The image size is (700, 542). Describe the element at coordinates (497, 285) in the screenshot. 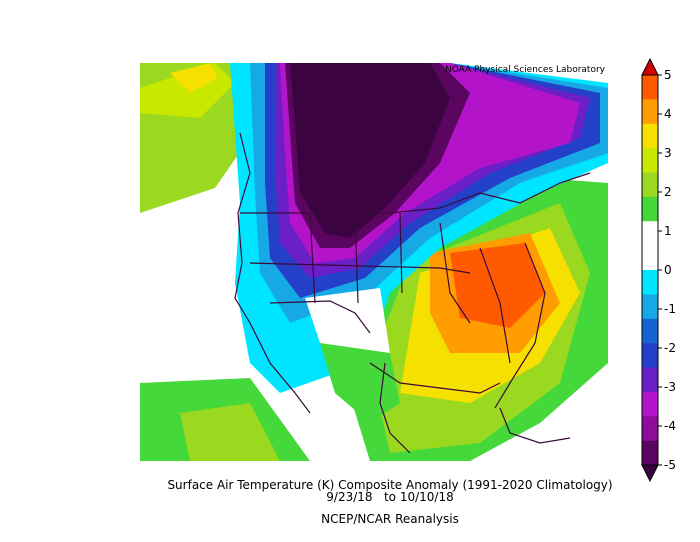

I see `field-dark-orange-southeast` at that location.